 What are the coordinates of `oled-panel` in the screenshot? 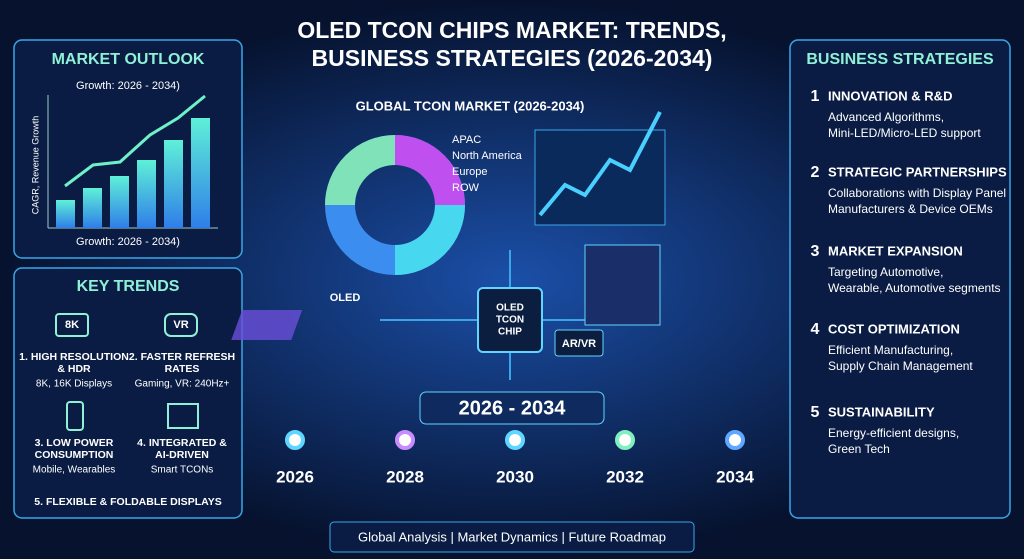 It's located at (267, 325).